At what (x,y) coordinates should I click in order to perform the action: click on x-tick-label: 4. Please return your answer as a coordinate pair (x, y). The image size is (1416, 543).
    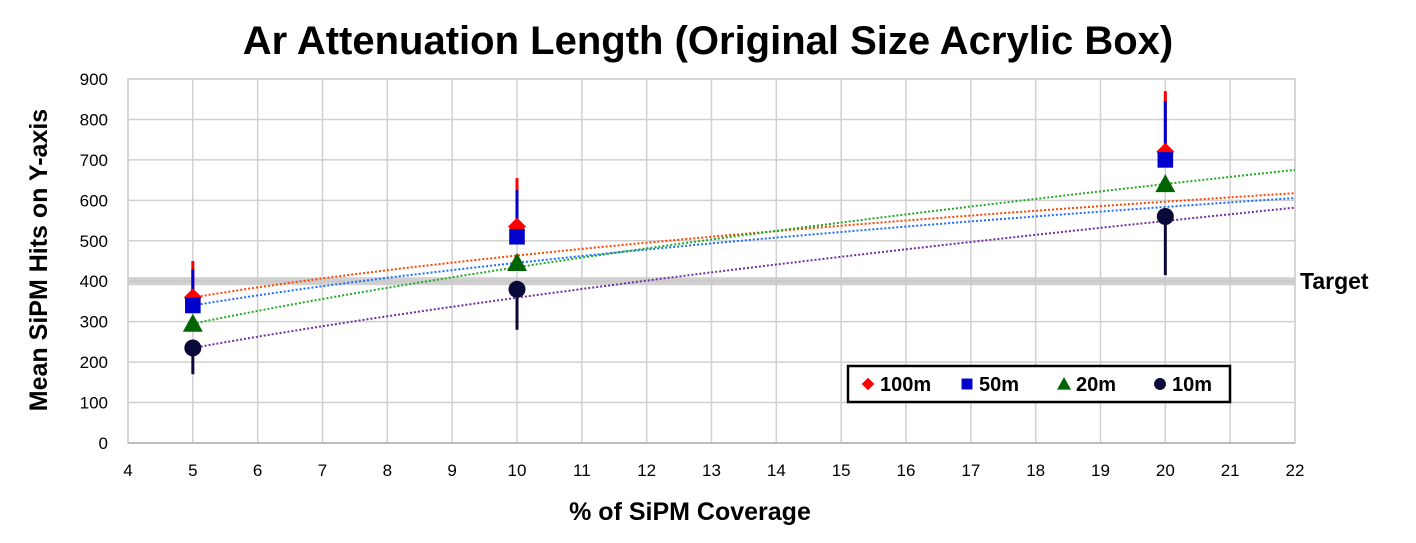
    Looking at the image, I should click on (127, 470).